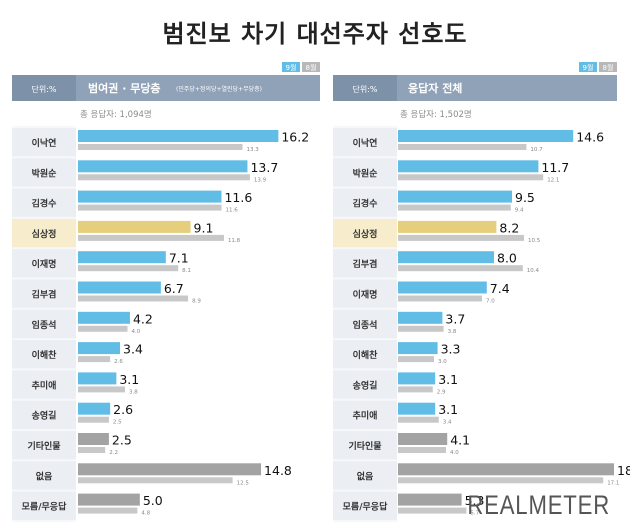  What do you see at coordinates (113, 453) in the screenshot?
I see `value-label-previous: 2.2` at bounding box center [113, 453].